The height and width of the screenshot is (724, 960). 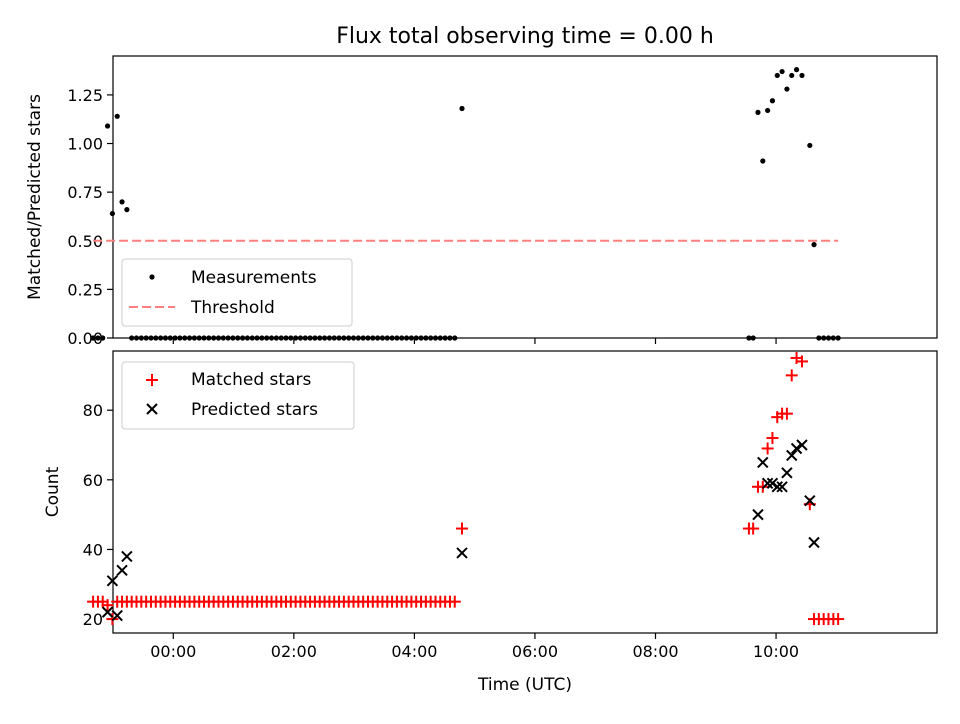 I want to click on x-tick-label: 06:00, so click(x=535, y=651).